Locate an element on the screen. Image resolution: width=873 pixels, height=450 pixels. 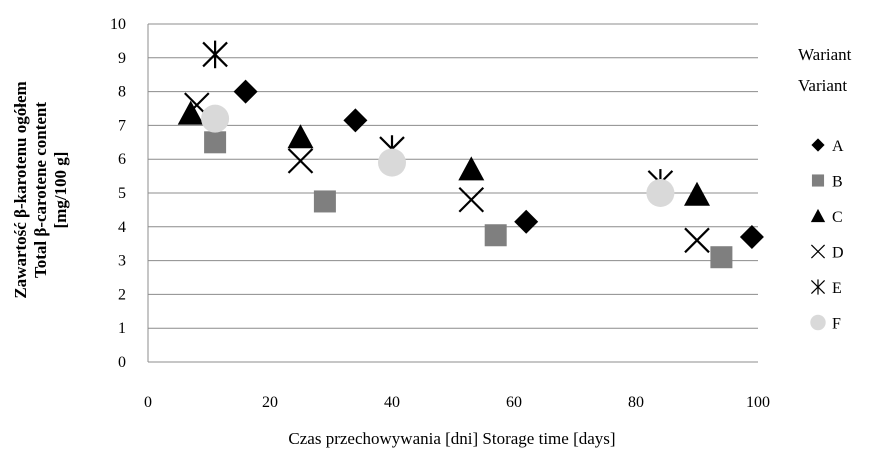
legend: Wariant Variant A B C D E F is located at coordinates (825, 189).